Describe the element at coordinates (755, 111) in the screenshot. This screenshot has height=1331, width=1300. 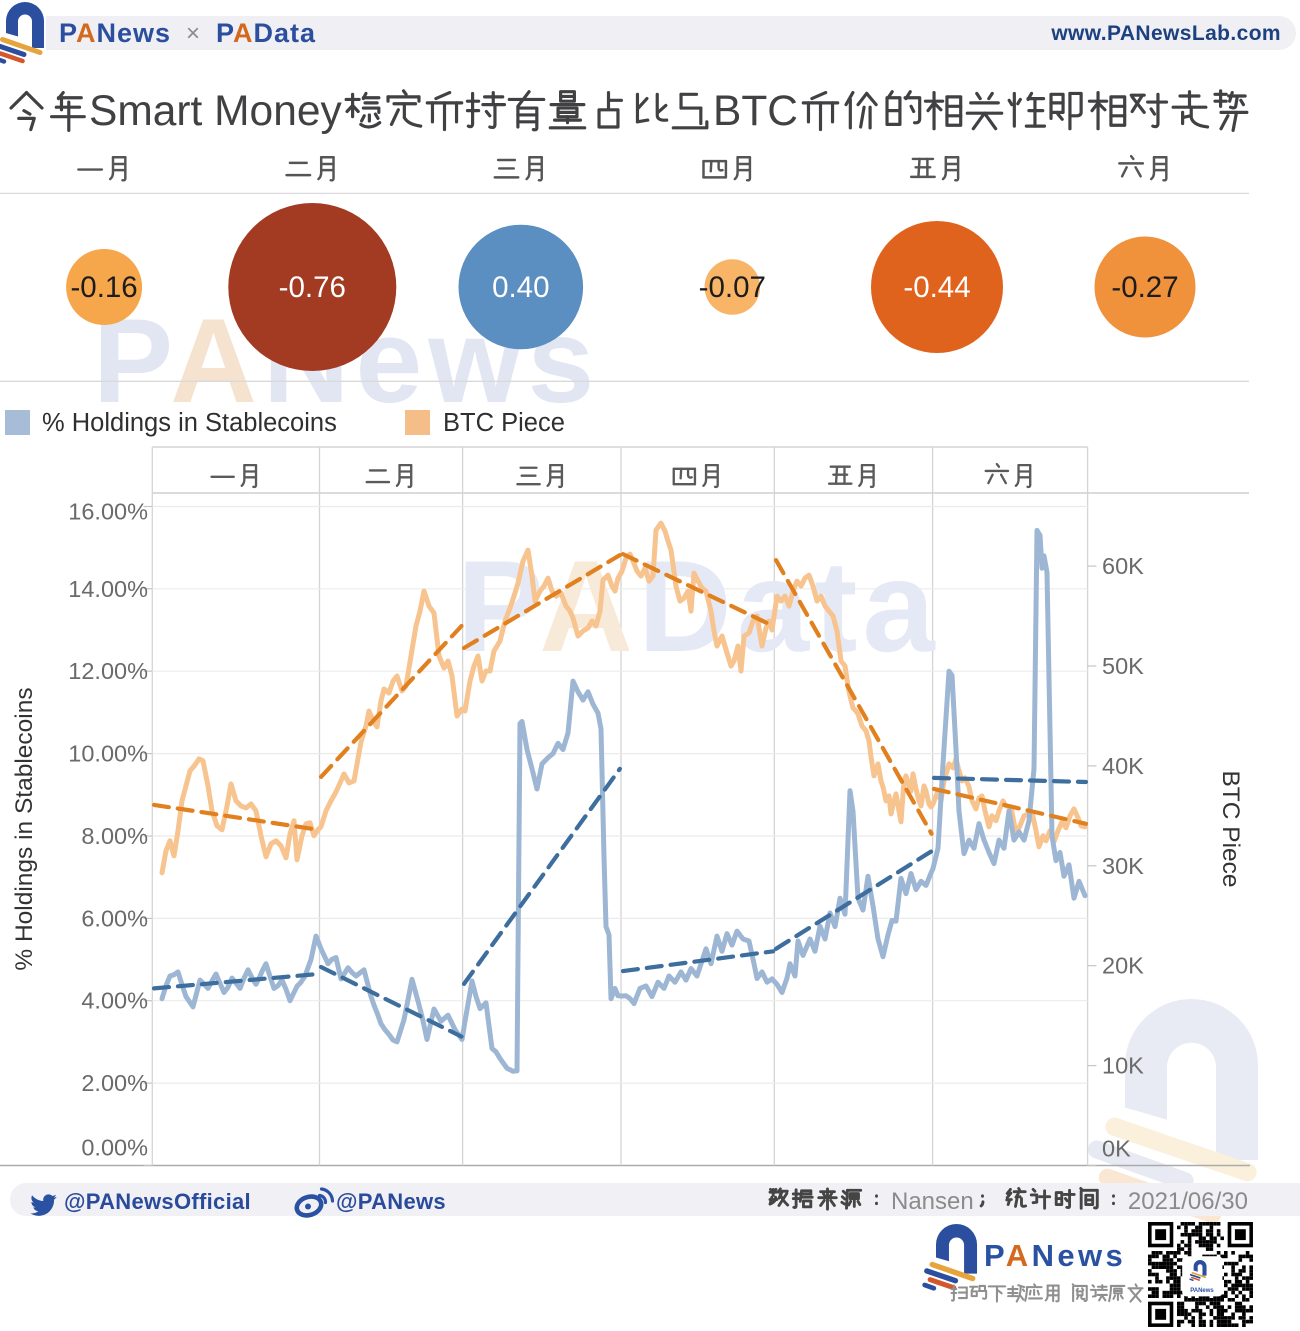
I see `svg-text: BTC` at that location.